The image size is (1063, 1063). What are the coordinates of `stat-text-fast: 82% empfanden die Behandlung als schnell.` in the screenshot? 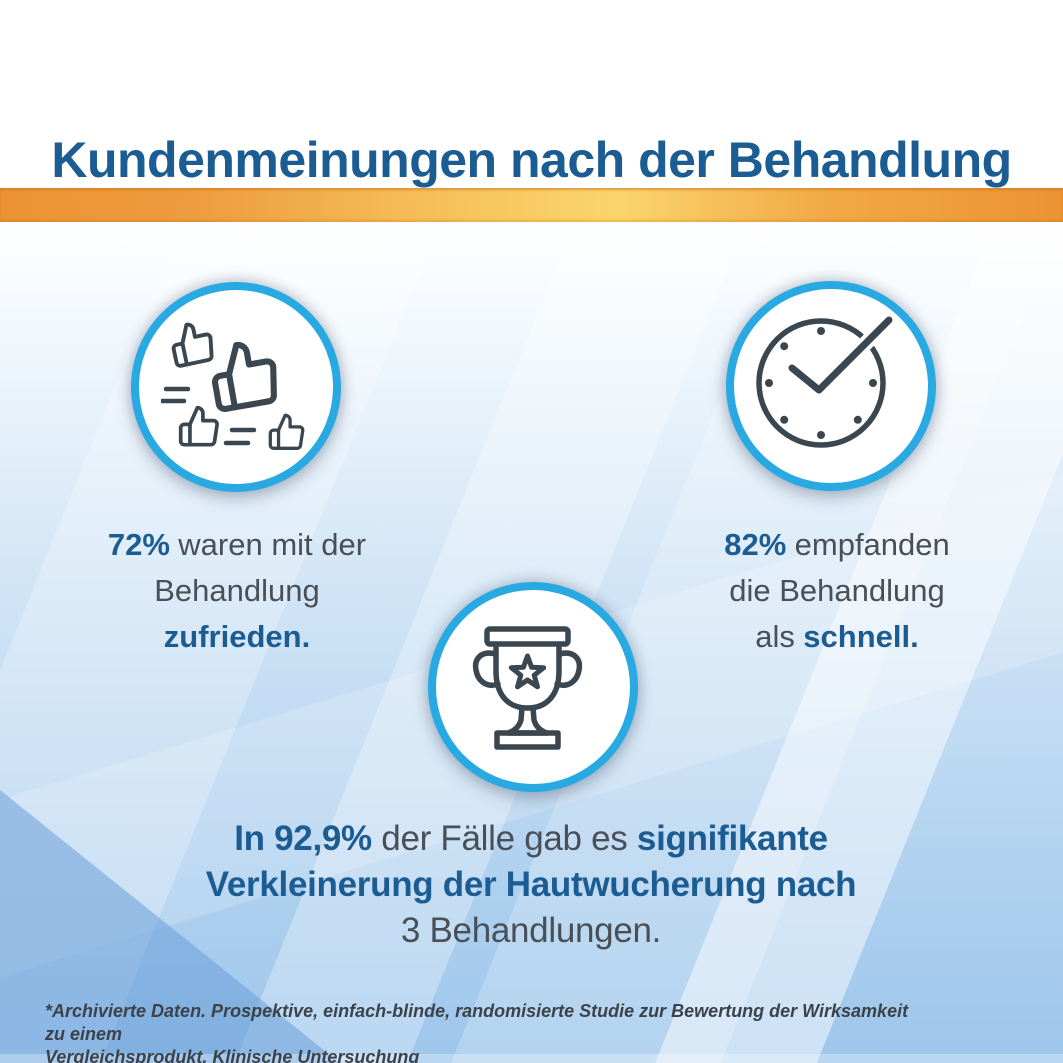 It's located at (837, 591).